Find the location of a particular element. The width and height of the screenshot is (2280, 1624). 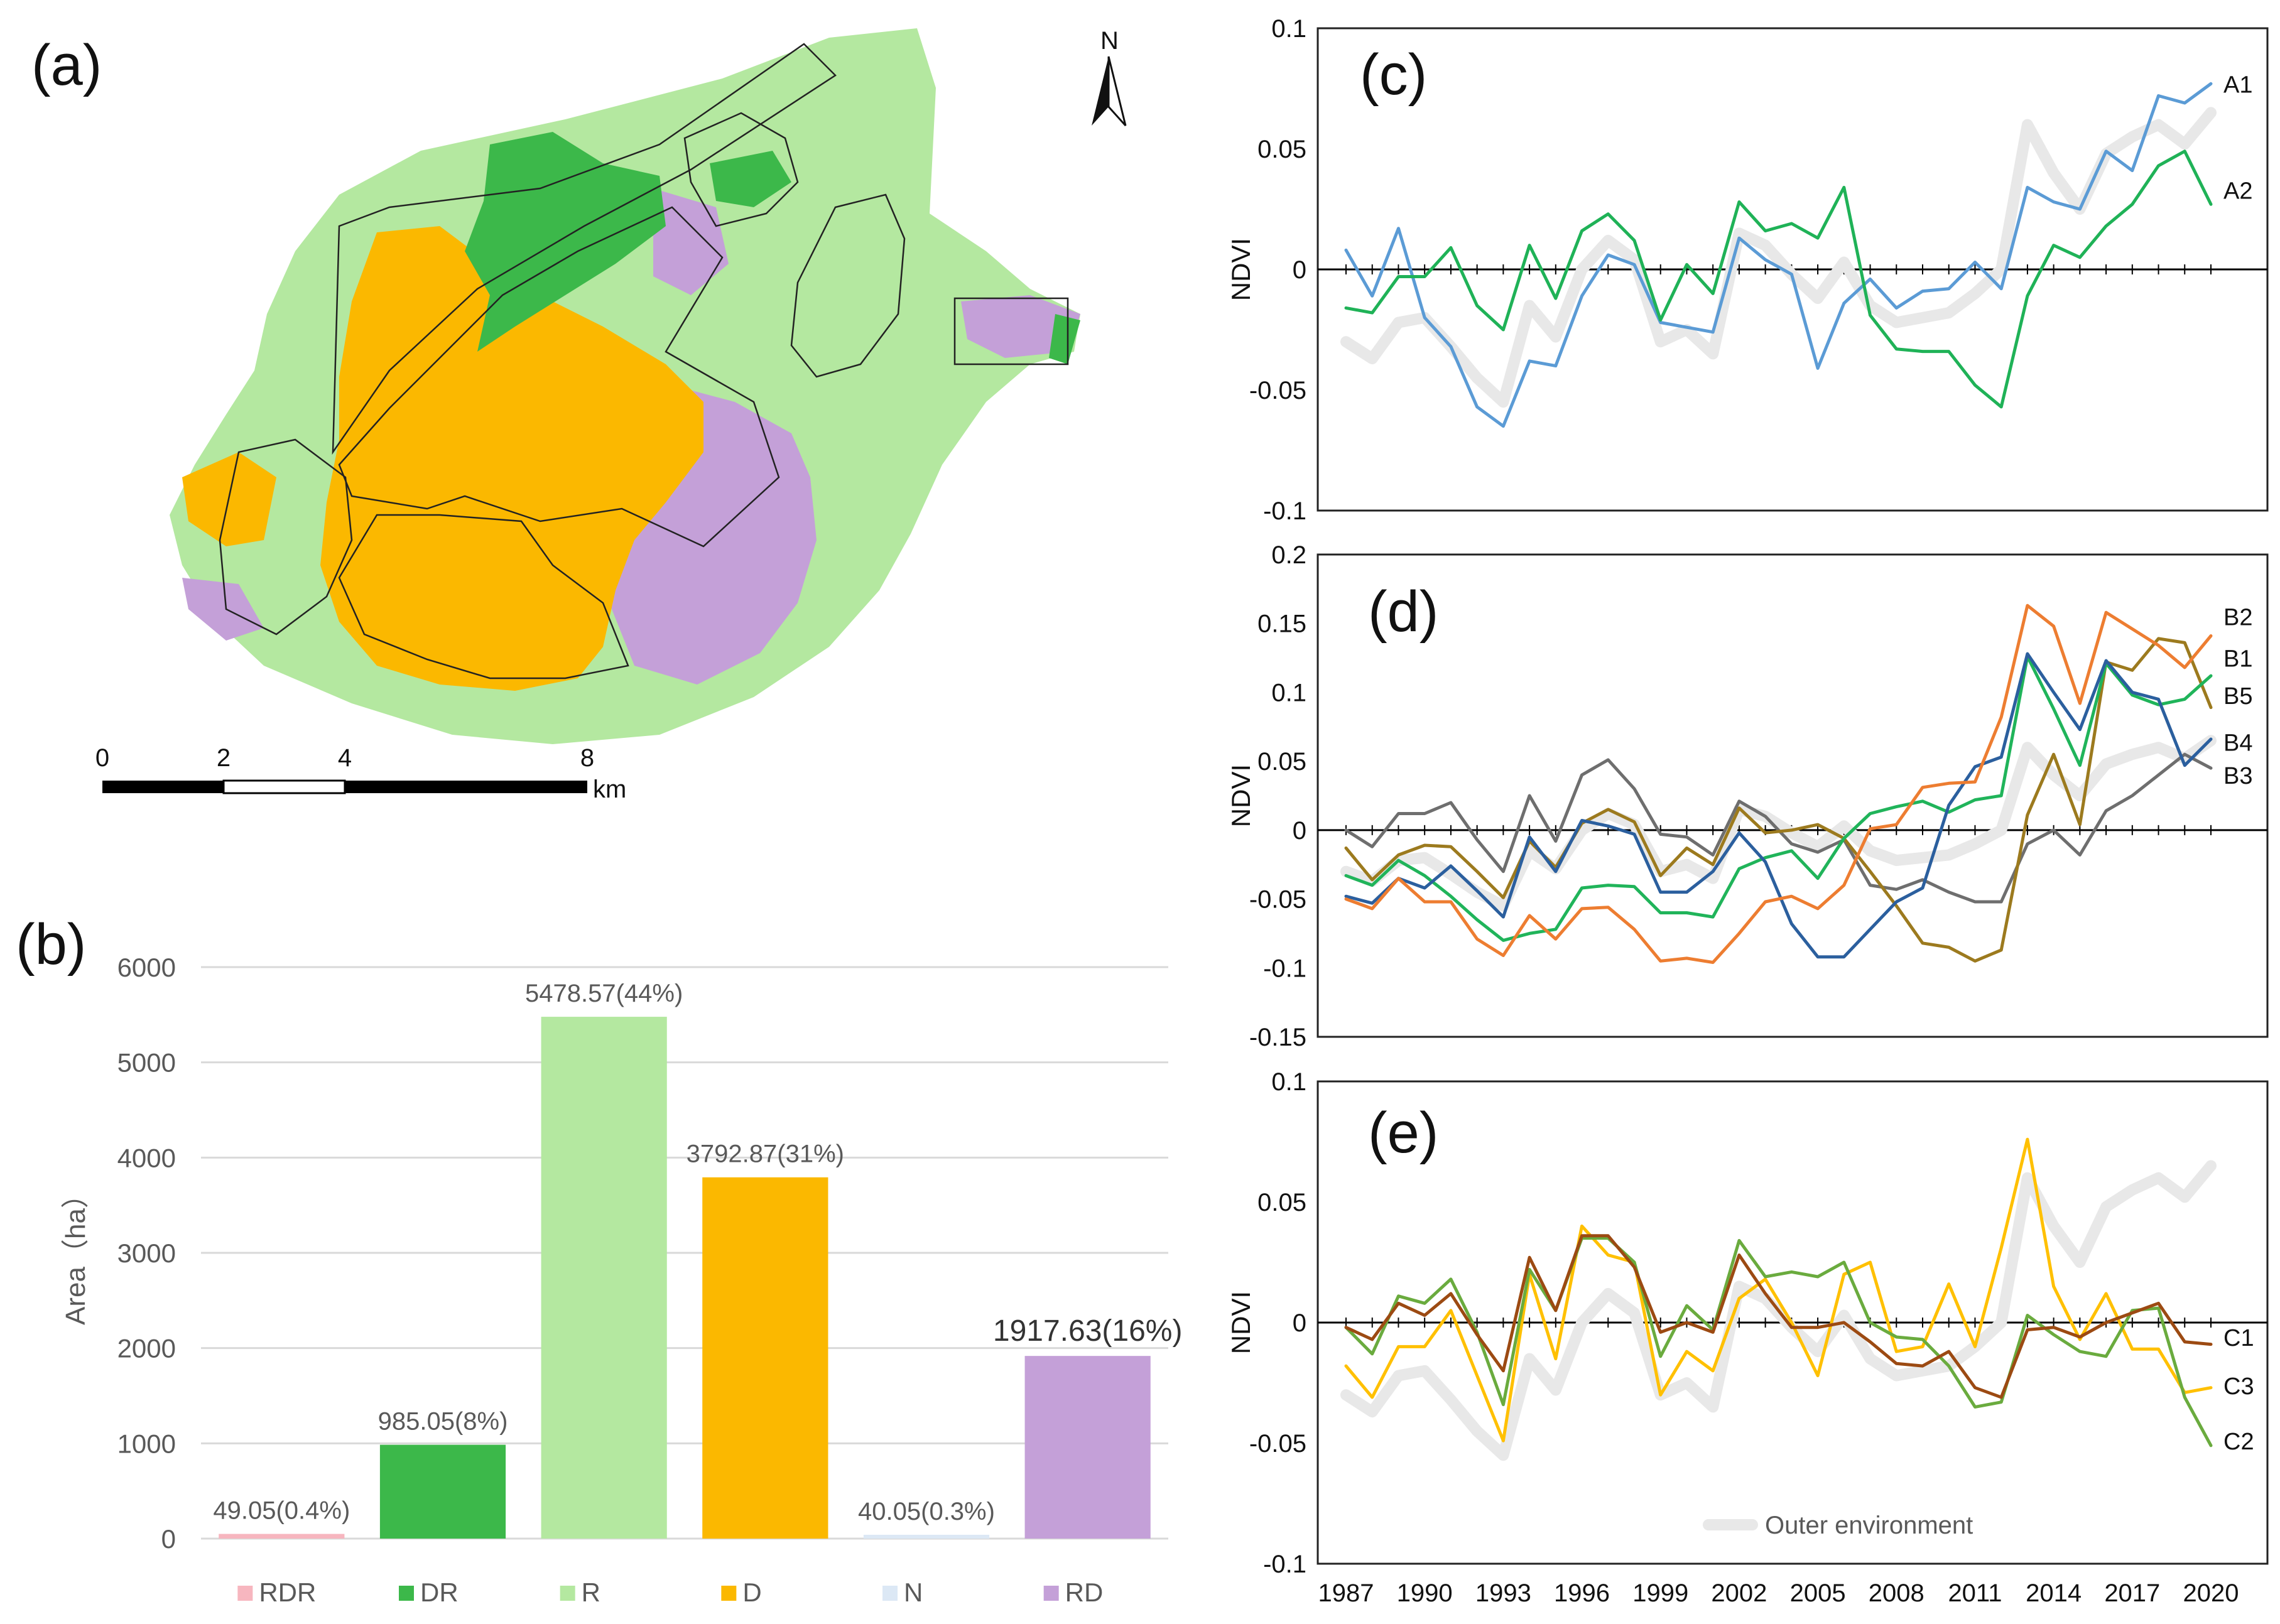

north-arrow-left-icon is located at coordinates (1100, 91).